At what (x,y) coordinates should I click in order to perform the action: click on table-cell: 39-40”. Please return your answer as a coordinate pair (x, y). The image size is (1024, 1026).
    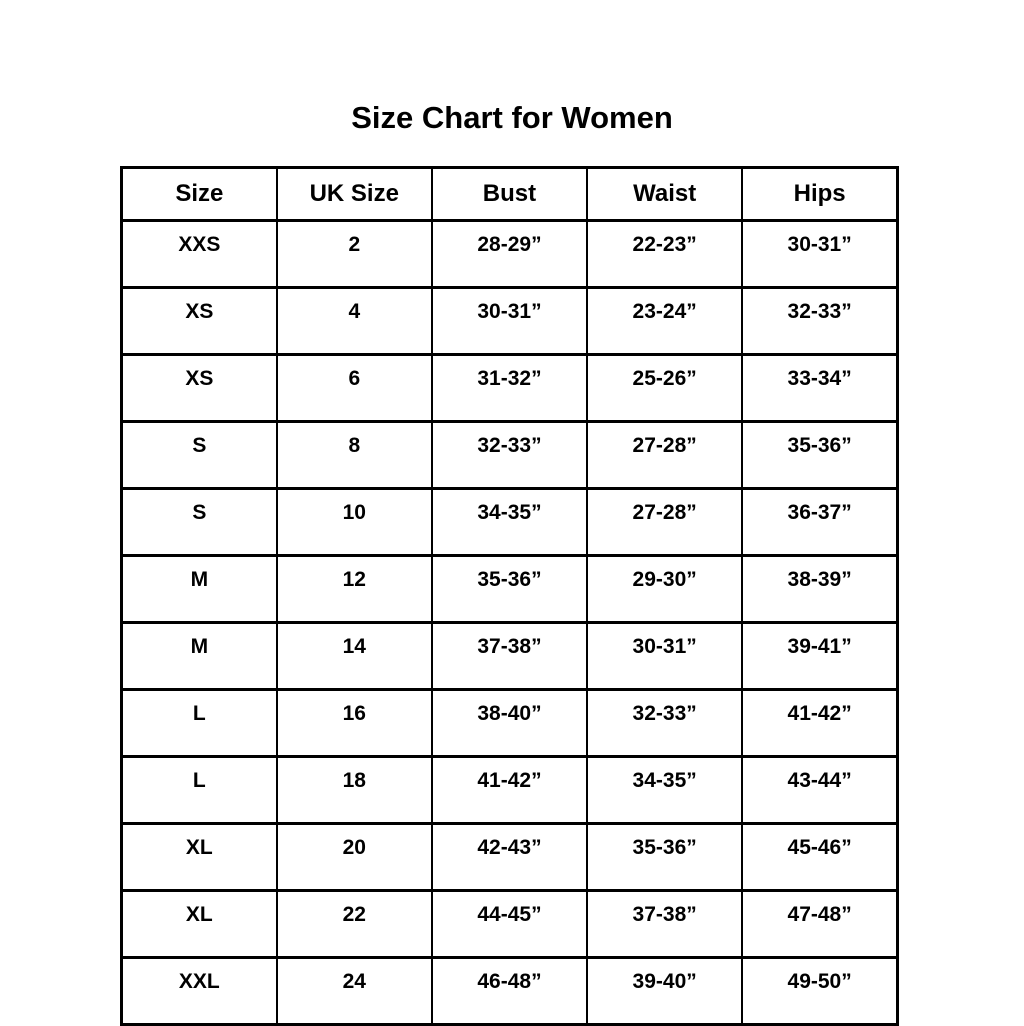
    Looking at the image, I should click on (665, 991).